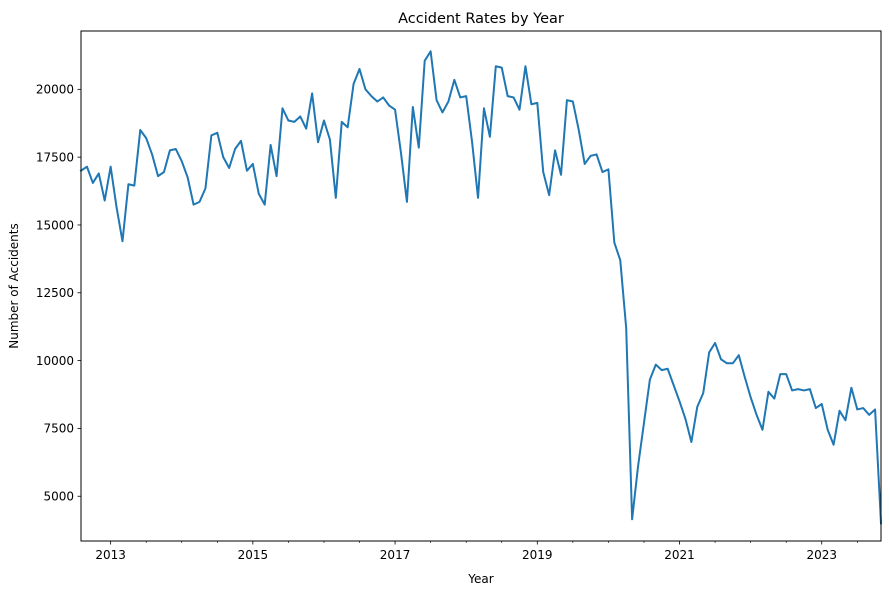 This screenshot has width=890, height=594. I want to click on x-tick-label: 2015, so click(253, 555).